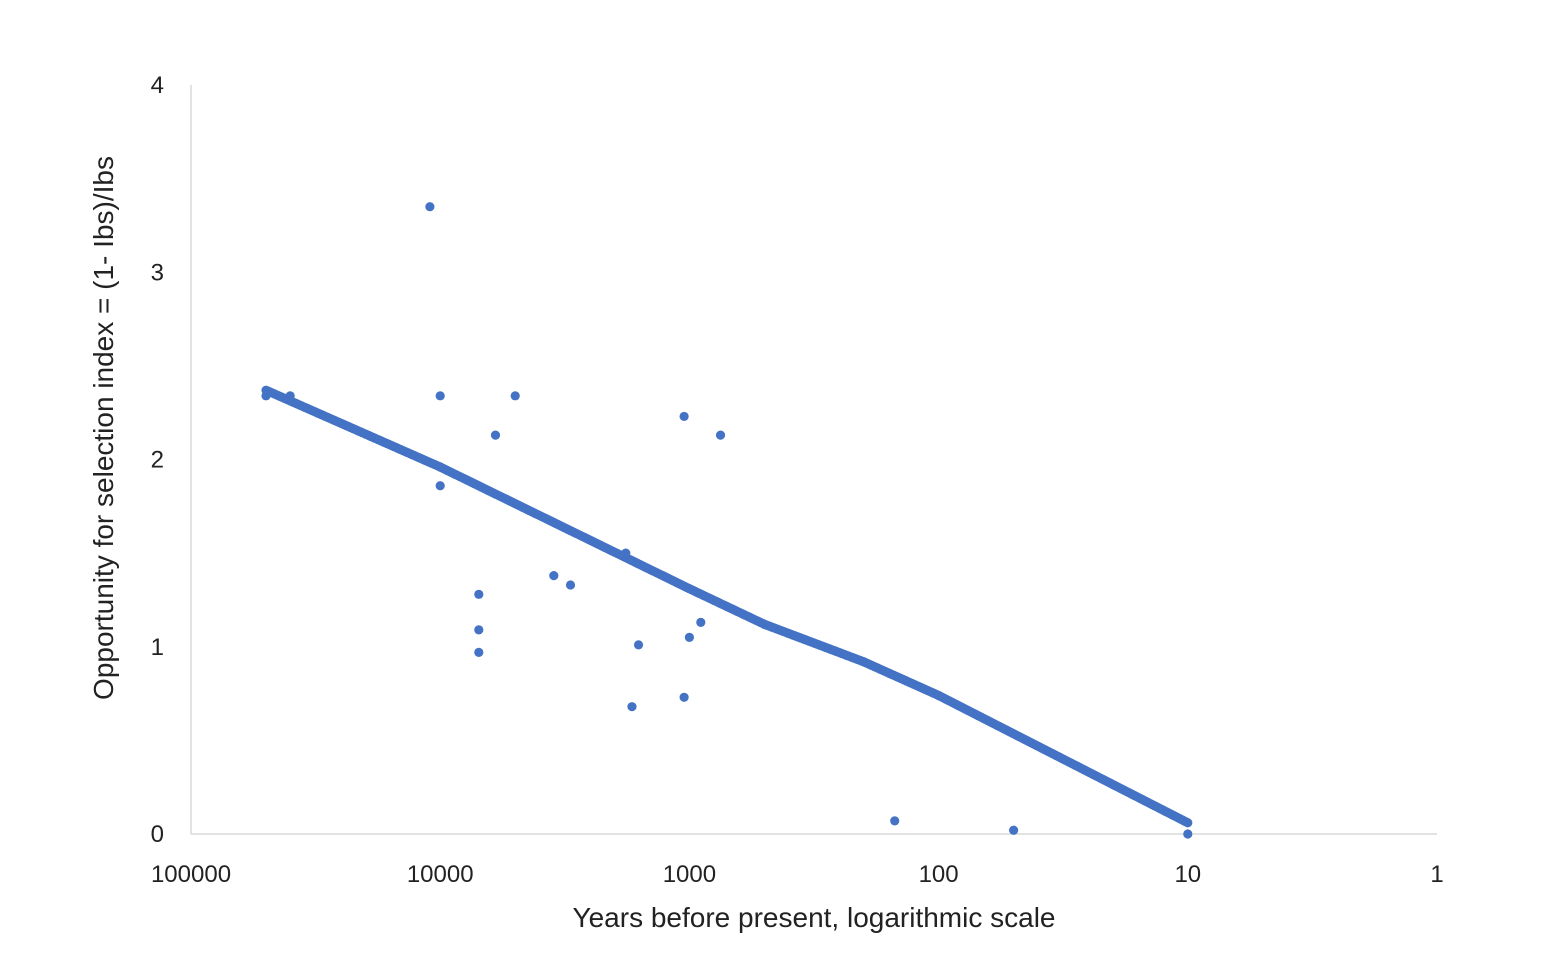  I want to click on x-tick-label: 10000, so click(440, 874).